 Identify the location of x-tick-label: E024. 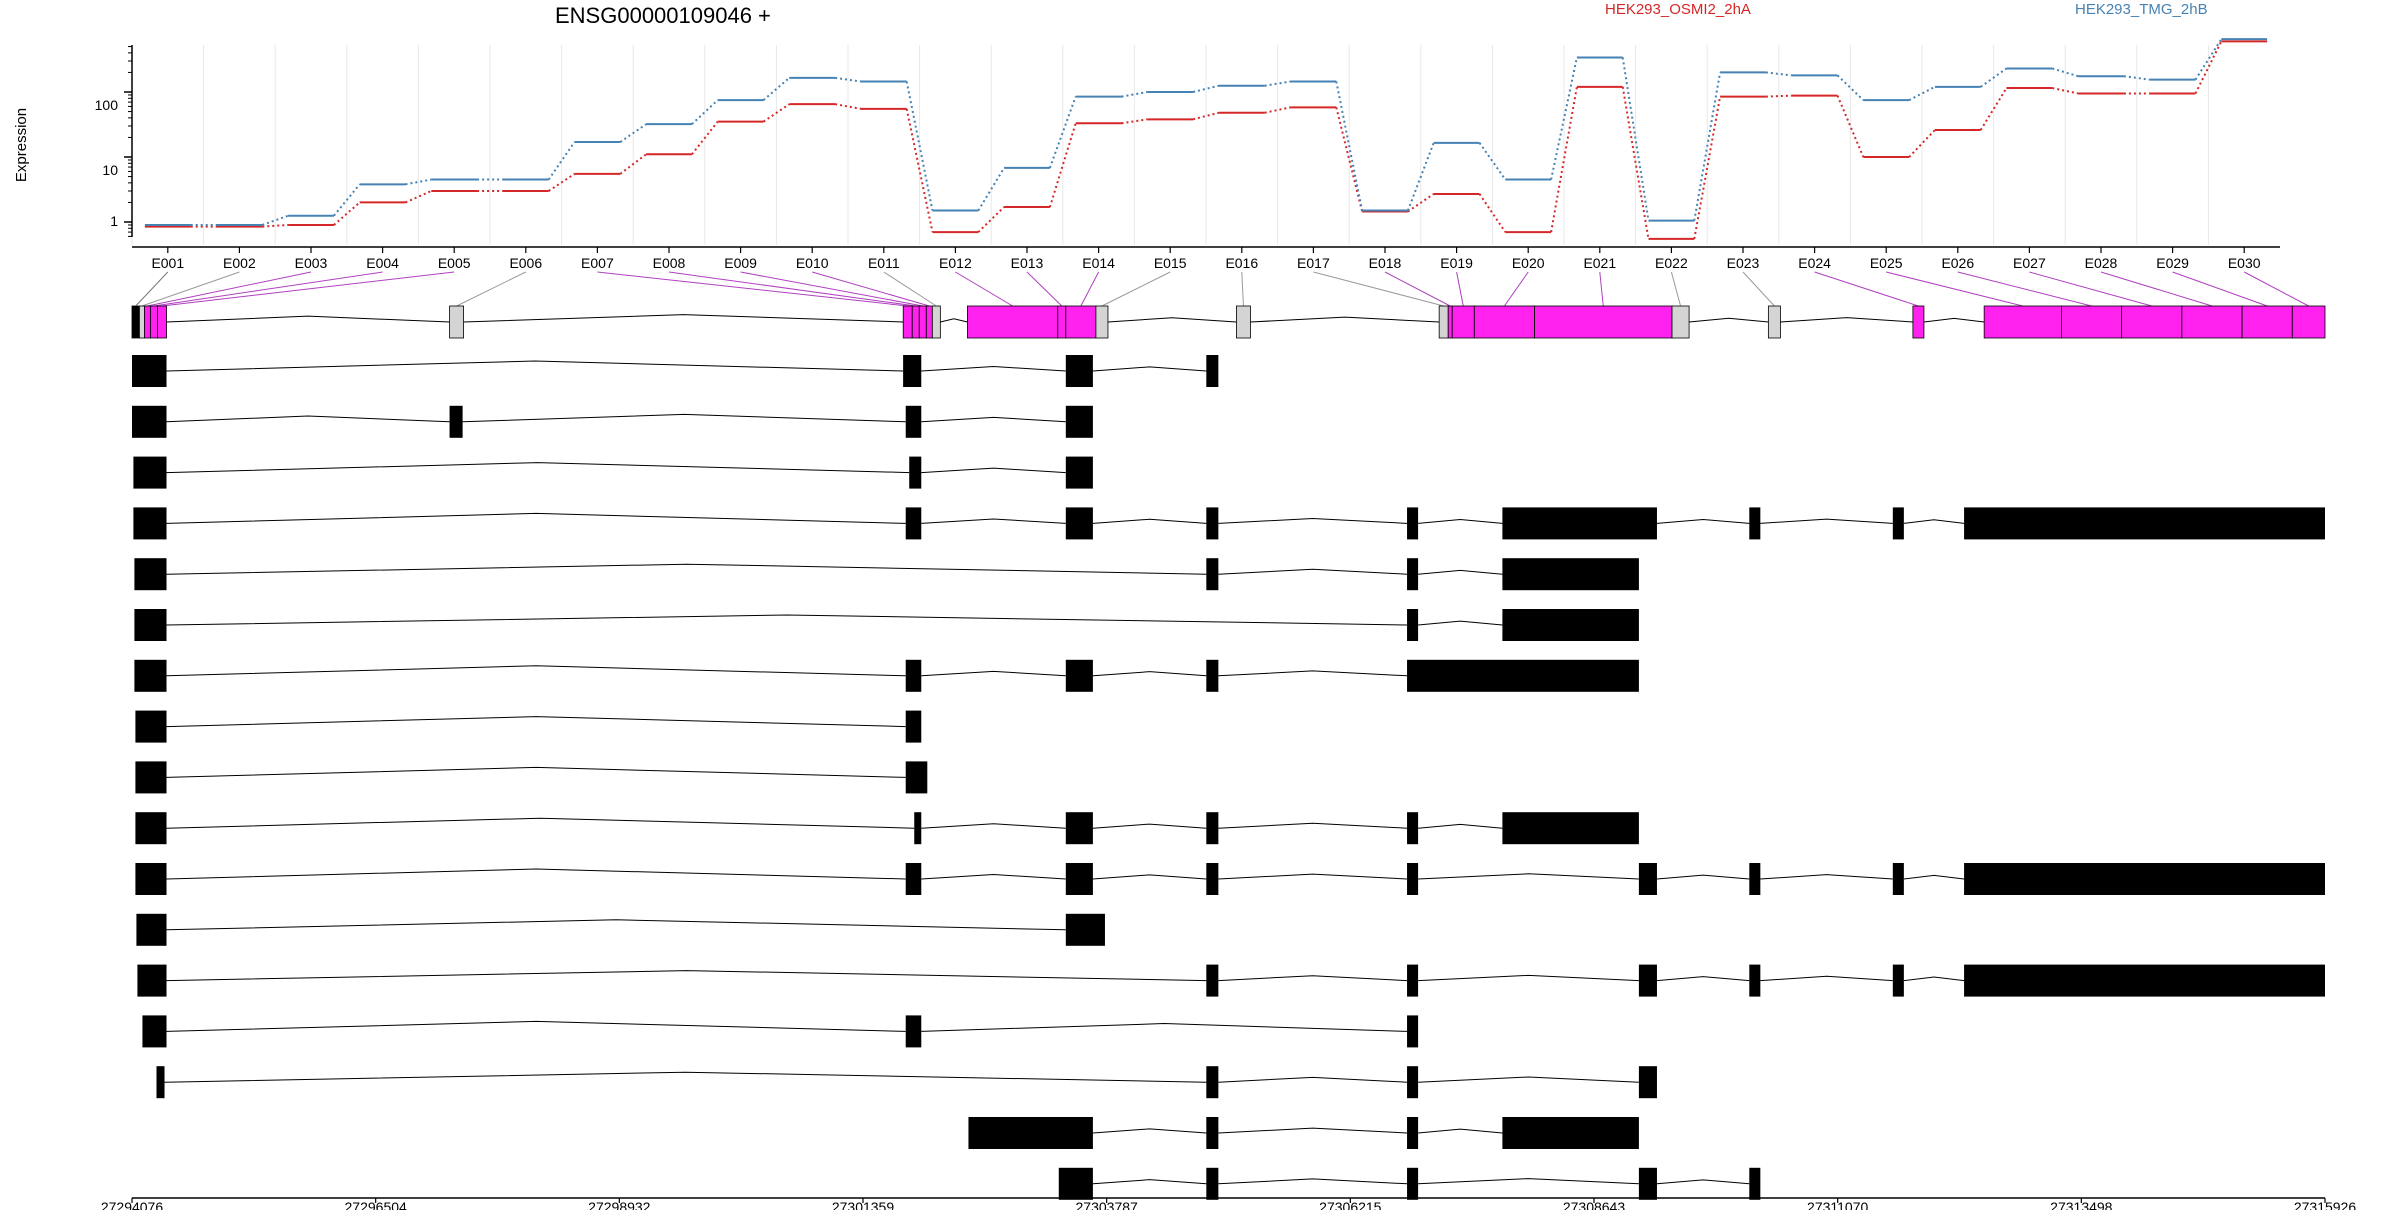
(1814, 263).